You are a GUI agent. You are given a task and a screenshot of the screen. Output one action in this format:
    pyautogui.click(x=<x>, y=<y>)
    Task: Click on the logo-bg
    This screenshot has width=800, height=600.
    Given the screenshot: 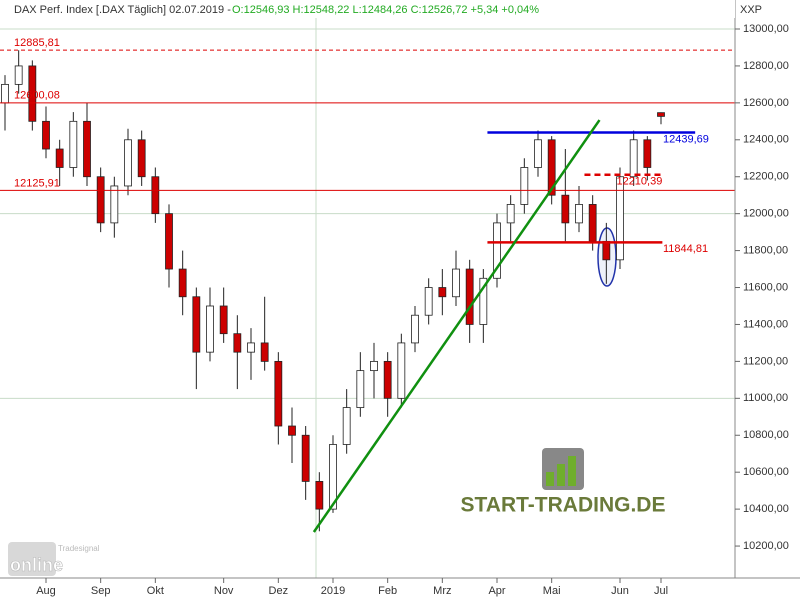 What is the action you would take?
    pyautogui.click(x=32, y=559)
    